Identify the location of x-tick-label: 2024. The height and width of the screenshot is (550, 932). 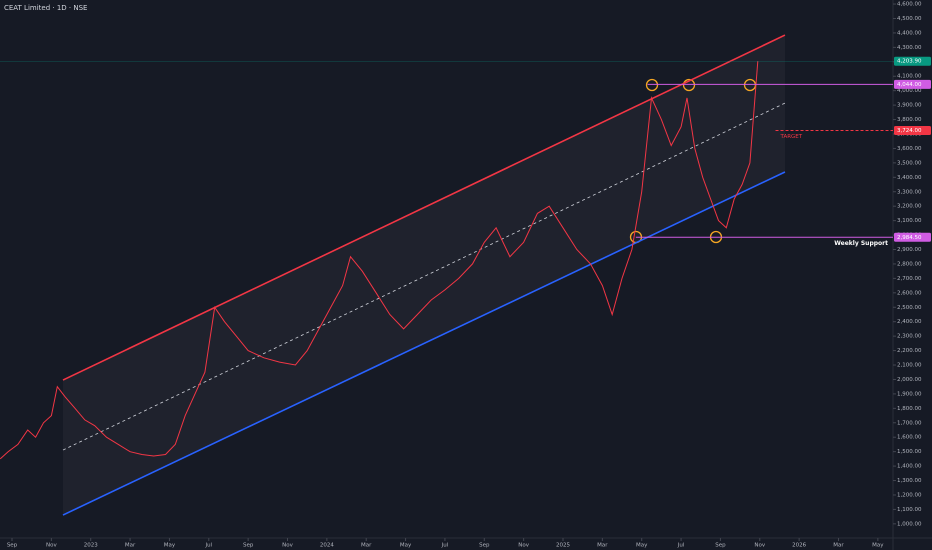
(327, 546).